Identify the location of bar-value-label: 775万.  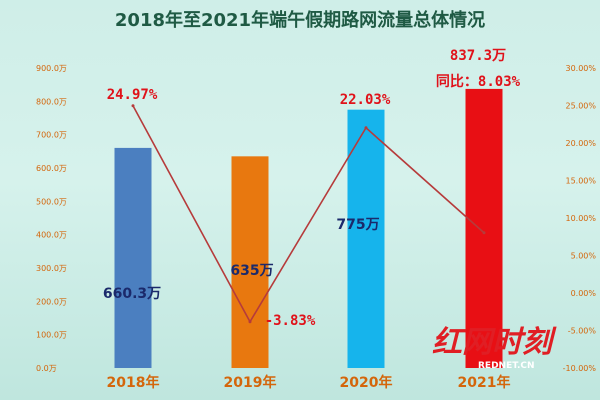
(357, 225).